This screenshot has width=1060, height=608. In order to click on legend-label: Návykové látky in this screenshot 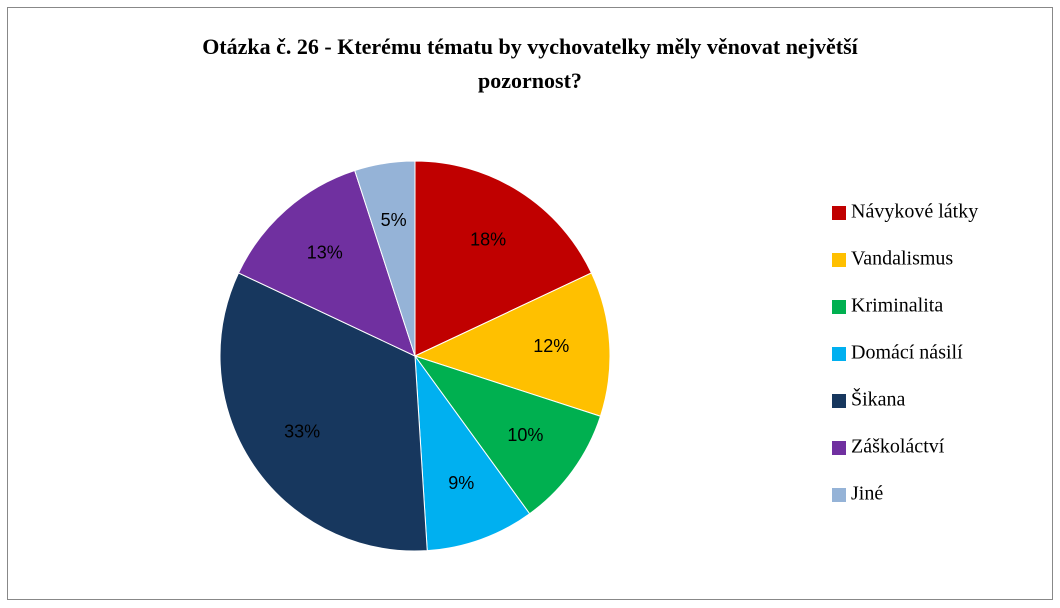, I will do `click(914, 212)`.